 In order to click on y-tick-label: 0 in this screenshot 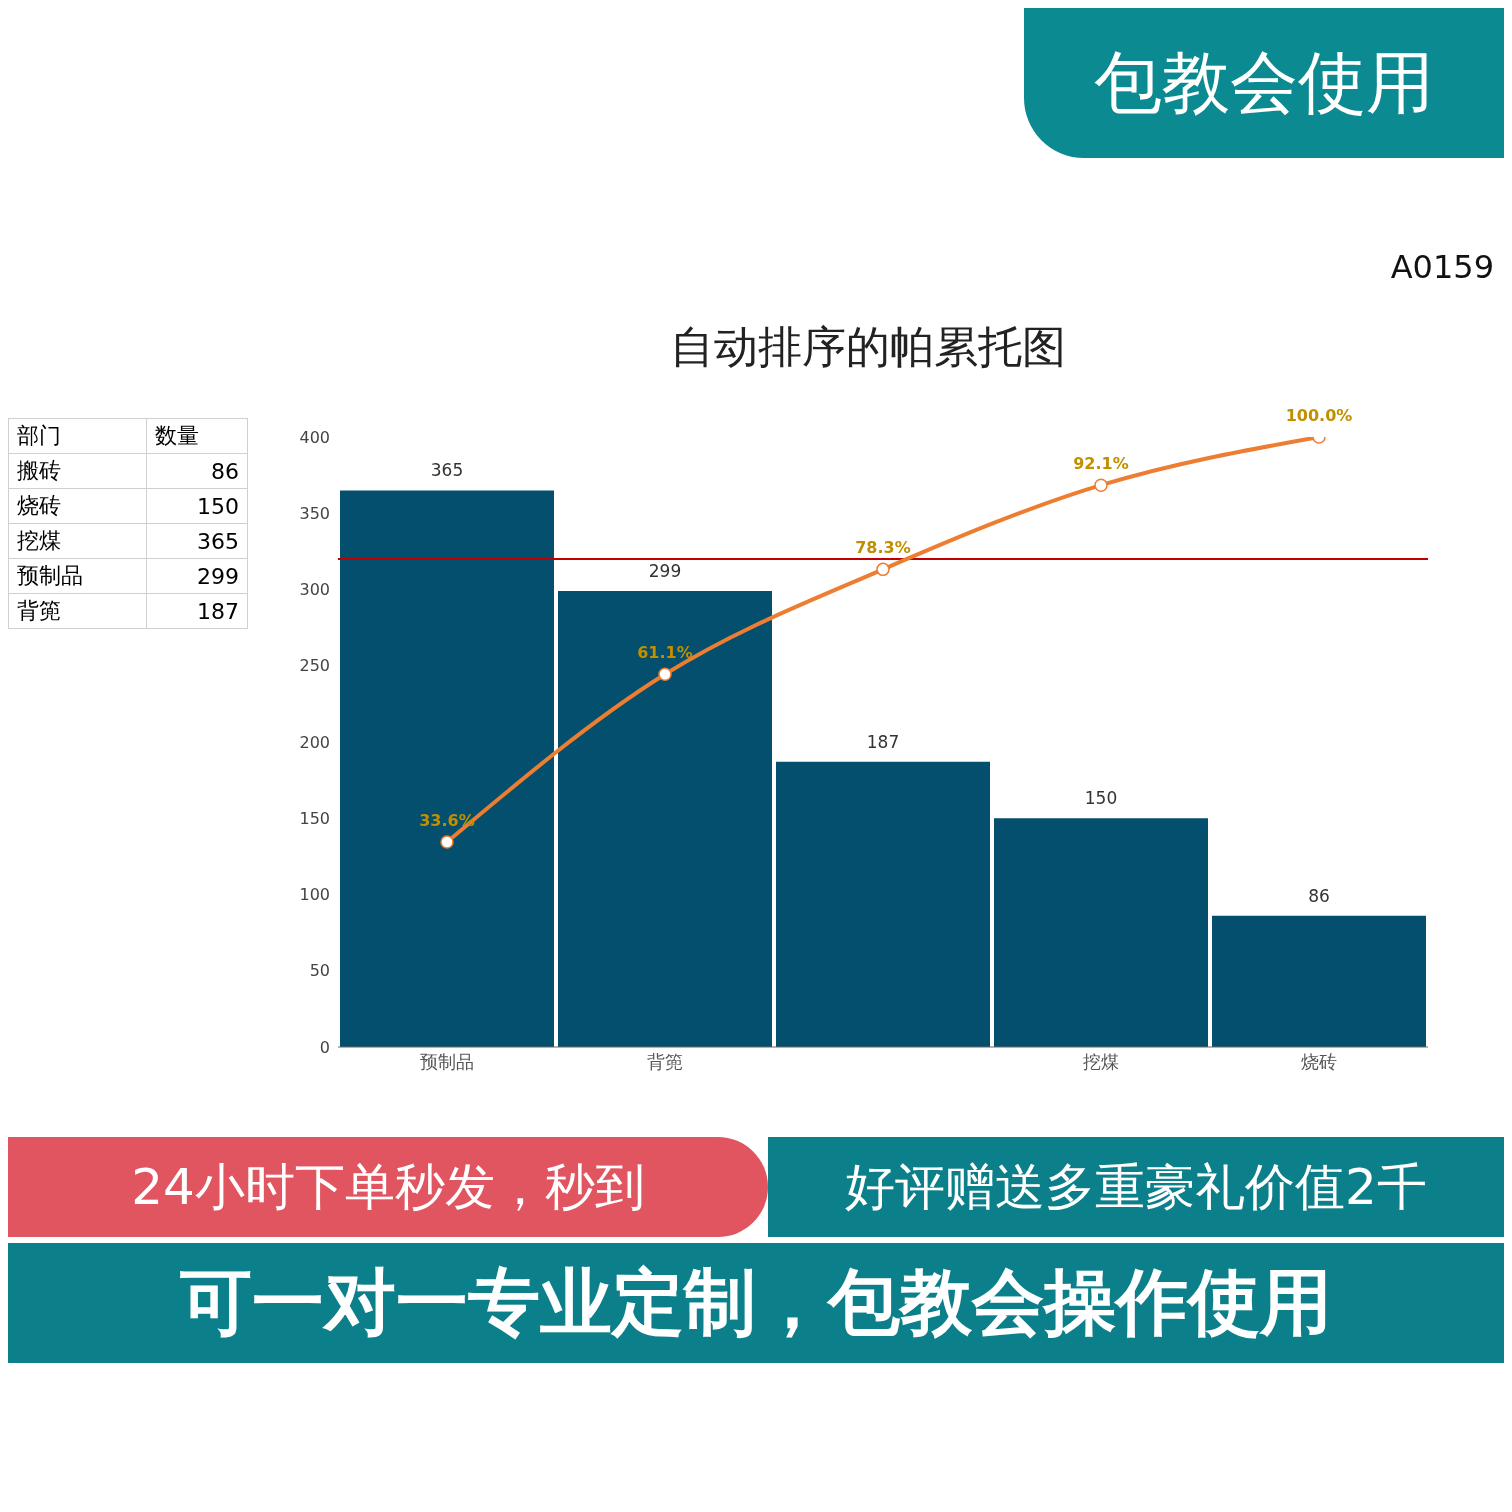, I will do `click(324, 1047)`.